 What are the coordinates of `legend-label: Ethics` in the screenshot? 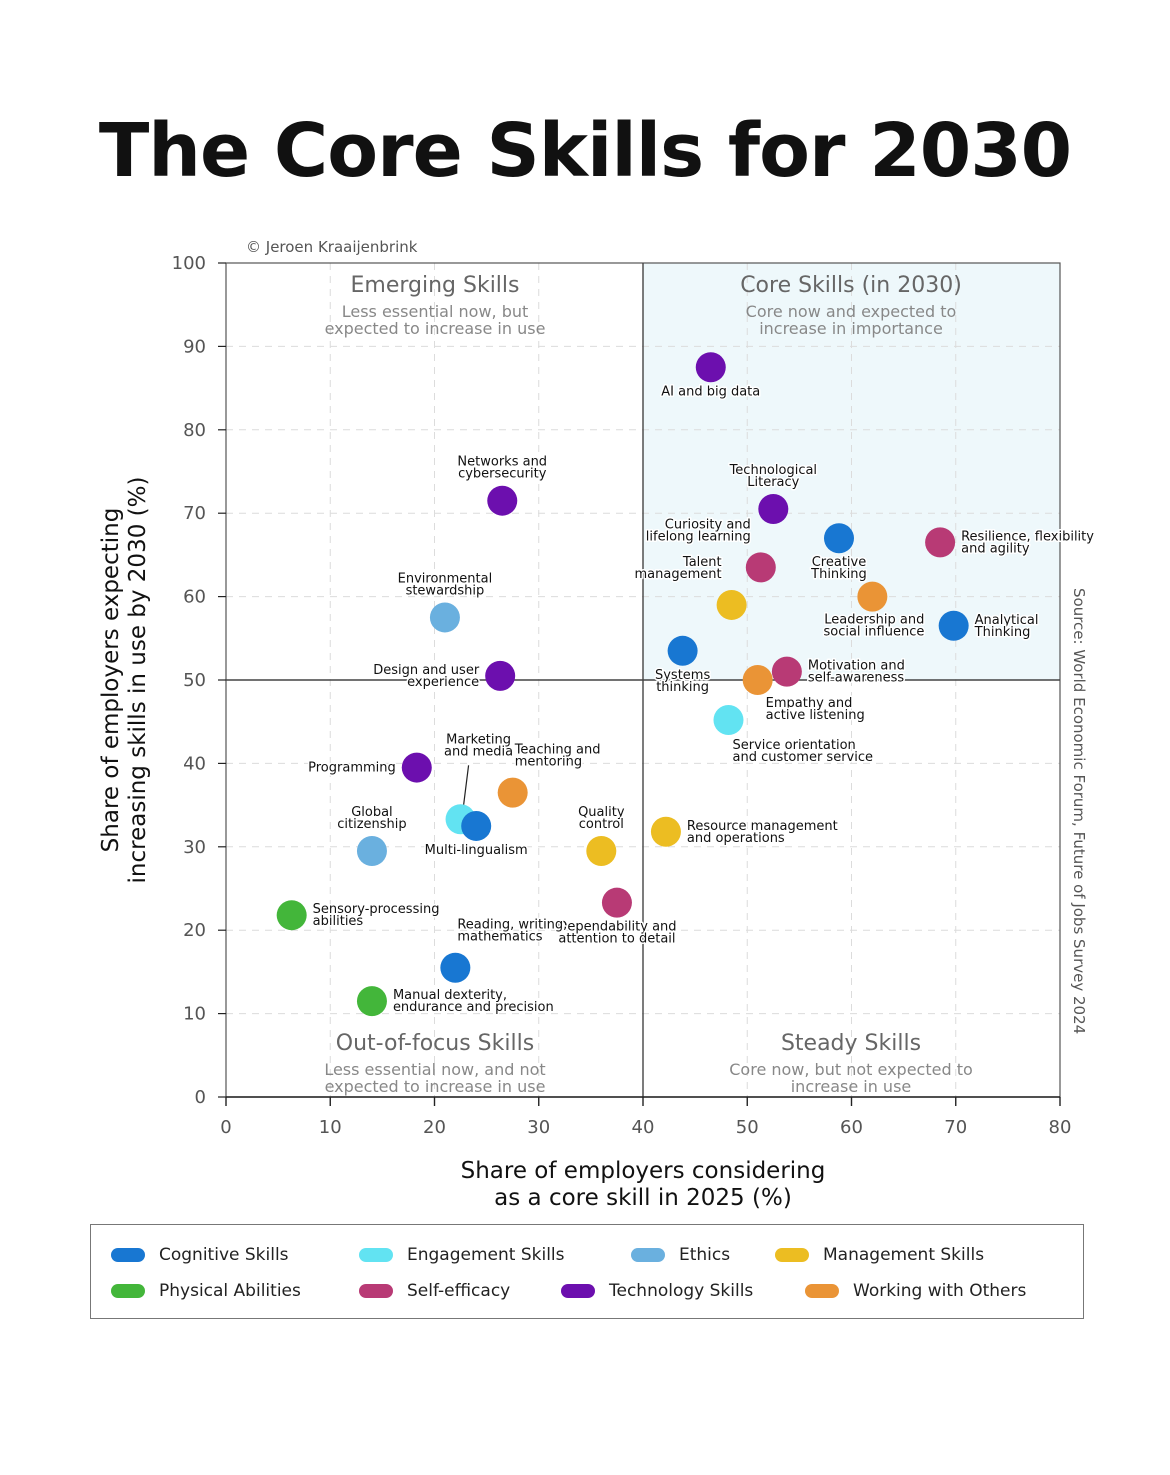 It's located at (705, 1255).